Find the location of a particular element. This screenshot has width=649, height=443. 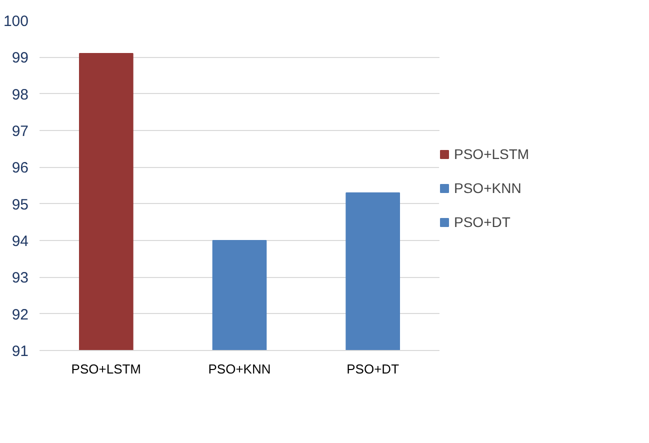

y-tick-label: 100 is located at coordinates (16, 21).